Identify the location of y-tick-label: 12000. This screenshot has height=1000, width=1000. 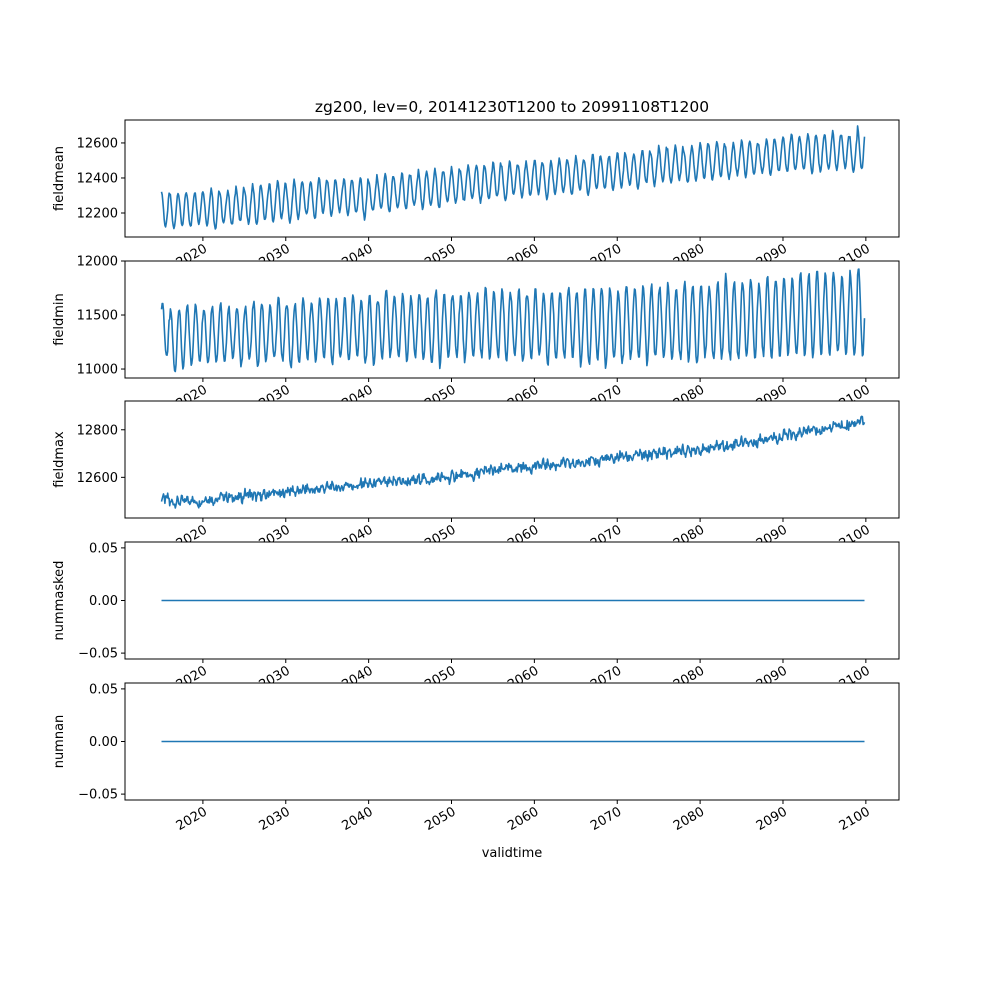
(97, 262).